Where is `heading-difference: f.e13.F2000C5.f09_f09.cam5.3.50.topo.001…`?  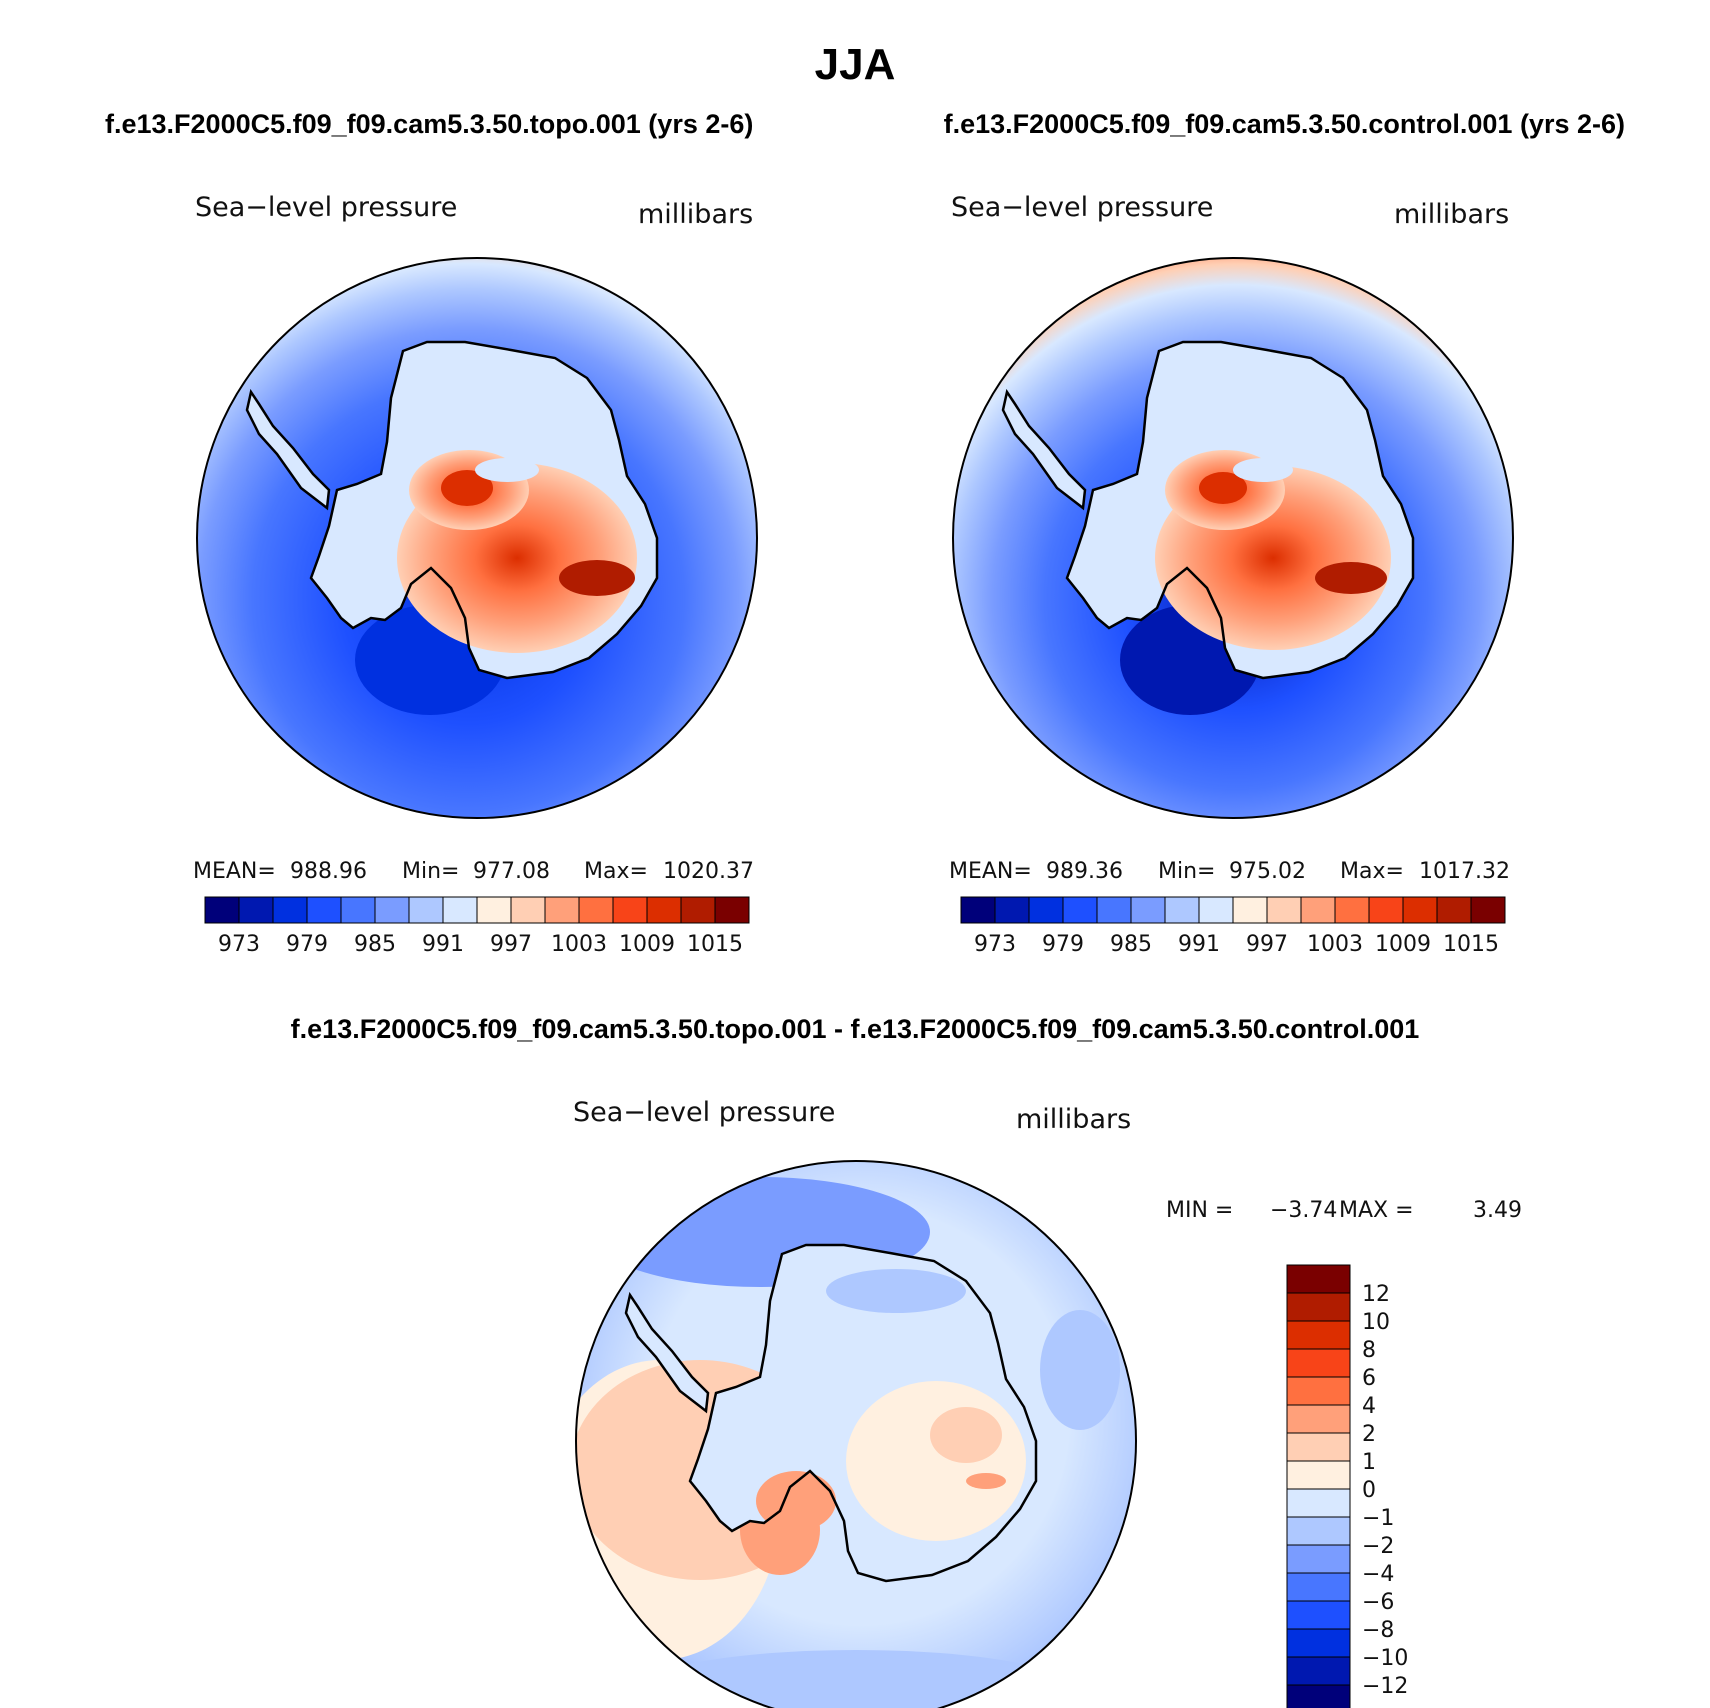 heading-difference: f.e13.F2000C5.f09_f09.cam5.3.50.topo.001… is located at coordinates (855, 1029).